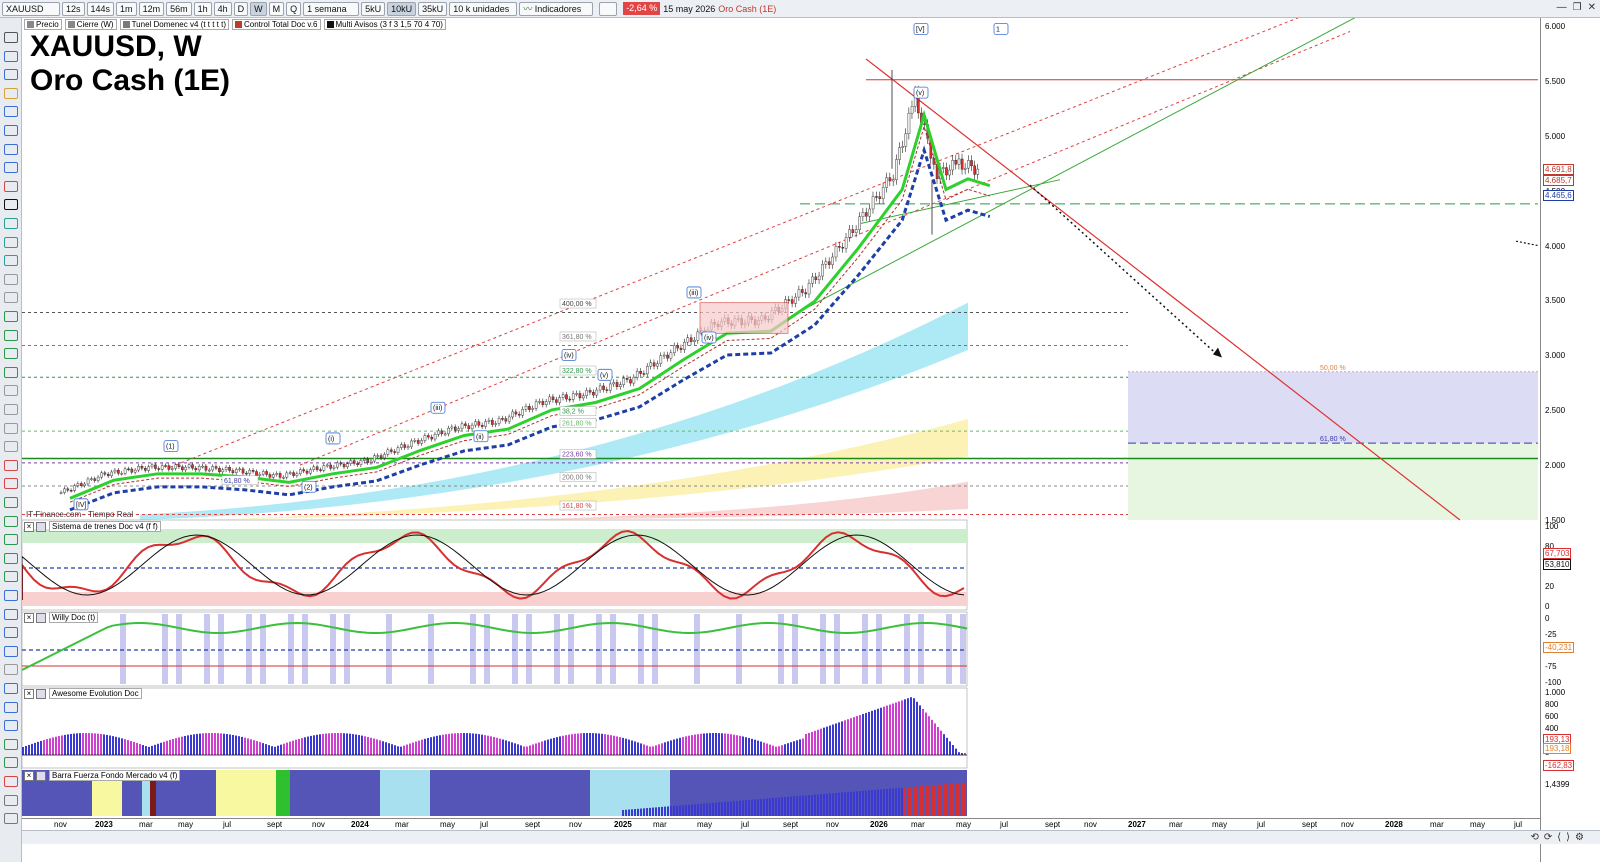 This screenshot has width=1600, height=862. Describe the element at coordinates (608, 8) in the screenshot. I see `compare-checkbox` at that location.